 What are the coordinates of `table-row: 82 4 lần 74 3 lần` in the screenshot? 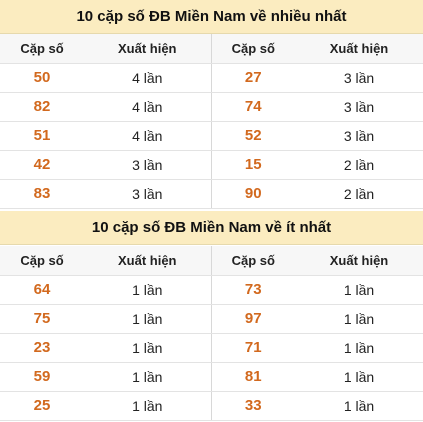 It's located at (211, 107).